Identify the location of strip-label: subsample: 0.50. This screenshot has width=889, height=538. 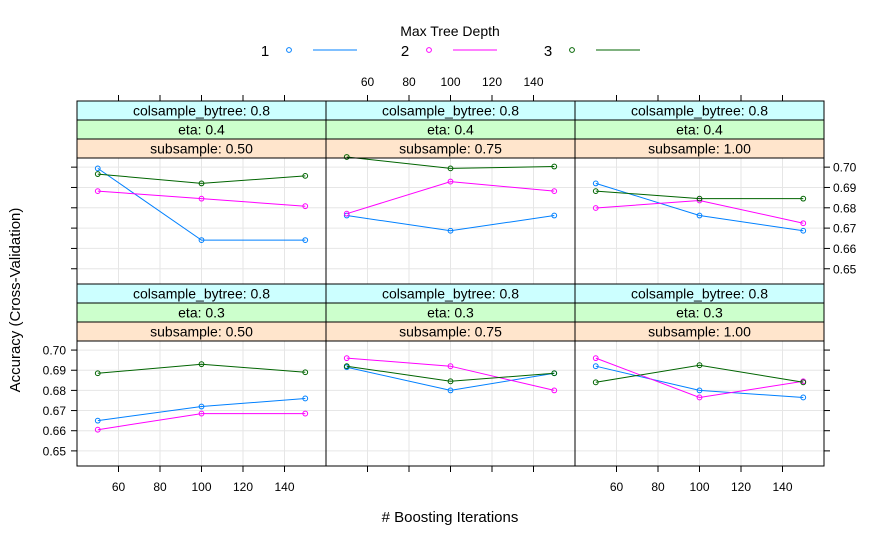
(201, 332).